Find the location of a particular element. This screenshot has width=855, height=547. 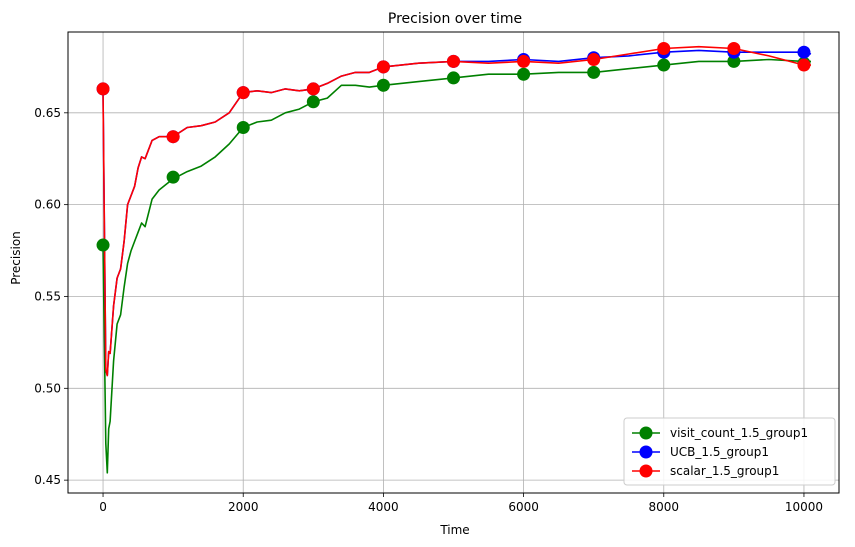

legend-label-2: scalar_1.5_group1 is located at coordinates (724, 471).